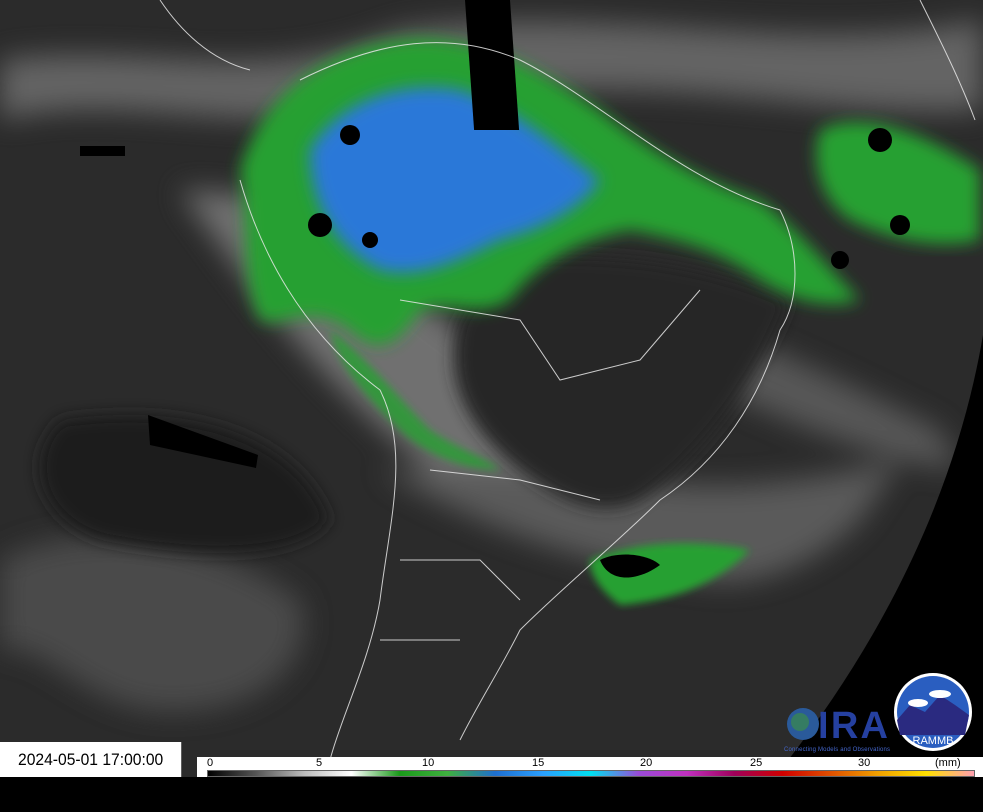 The image size is (983, 812). I want to click on colorbar-gradient, so click(591, 773).